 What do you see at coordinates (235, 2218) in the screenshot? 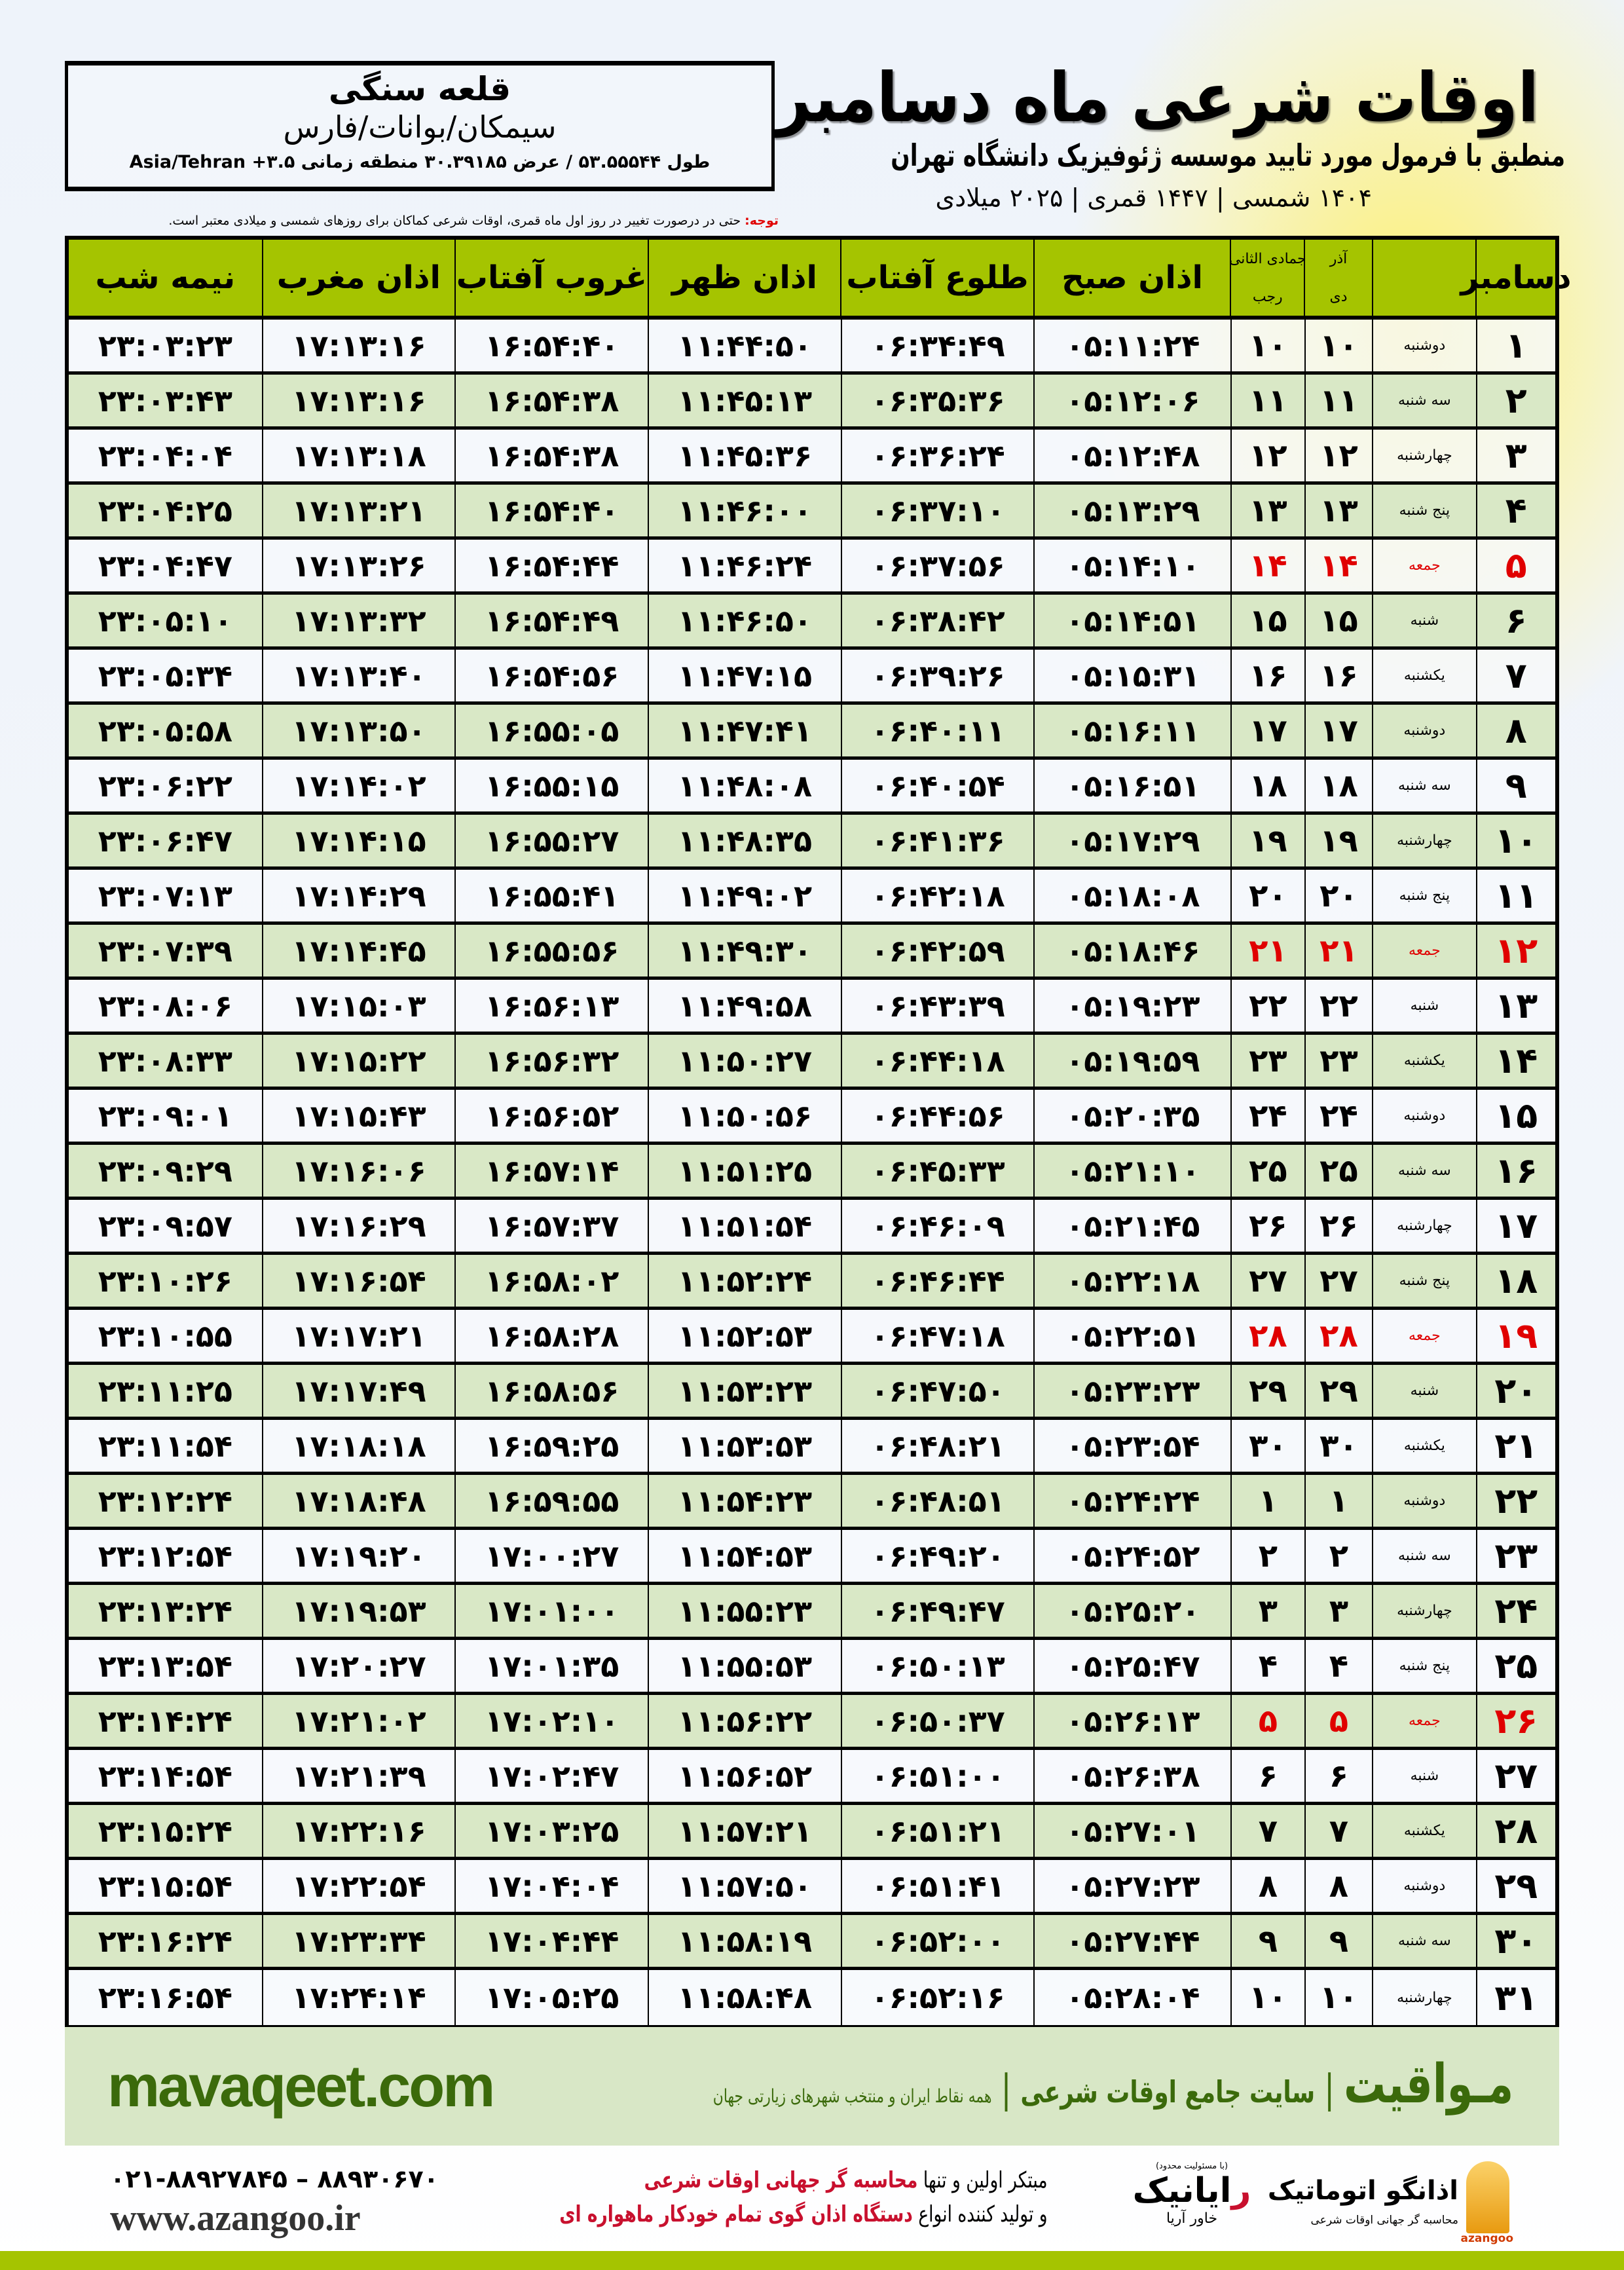
I see `footer-website: www.azangoo.ir` at bounding box center [235, 2218].